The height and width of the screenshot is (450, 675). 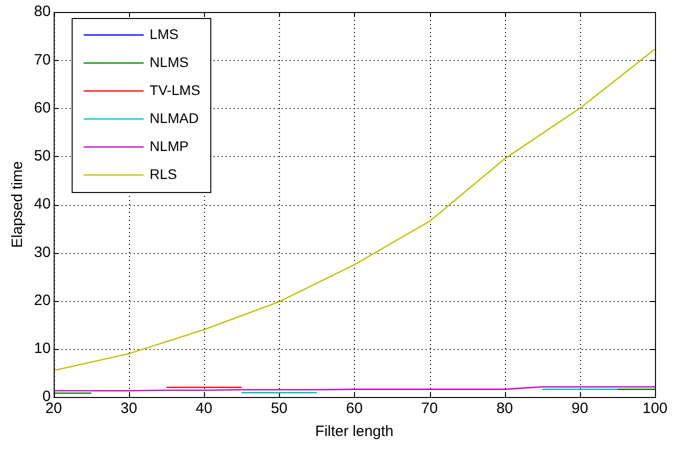 I want to click on y-tick-label: 70, so click(x=42, y=59).